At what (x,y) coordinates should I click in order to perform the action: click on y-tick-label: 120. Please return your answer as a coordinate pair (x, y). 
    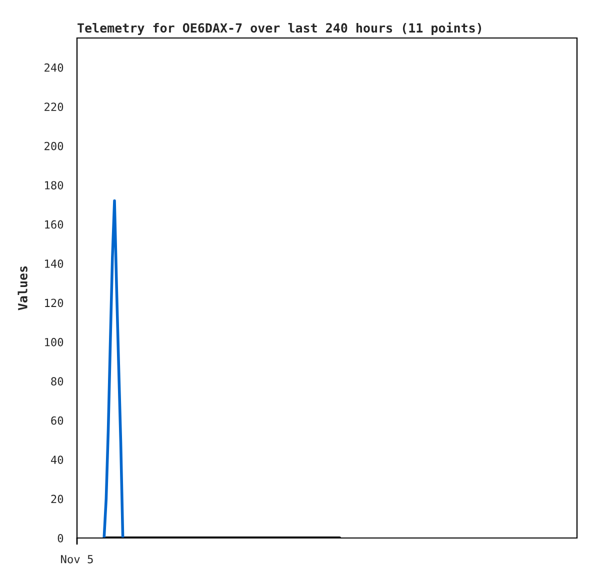
    Looking at the image, I should click on (54, 303).